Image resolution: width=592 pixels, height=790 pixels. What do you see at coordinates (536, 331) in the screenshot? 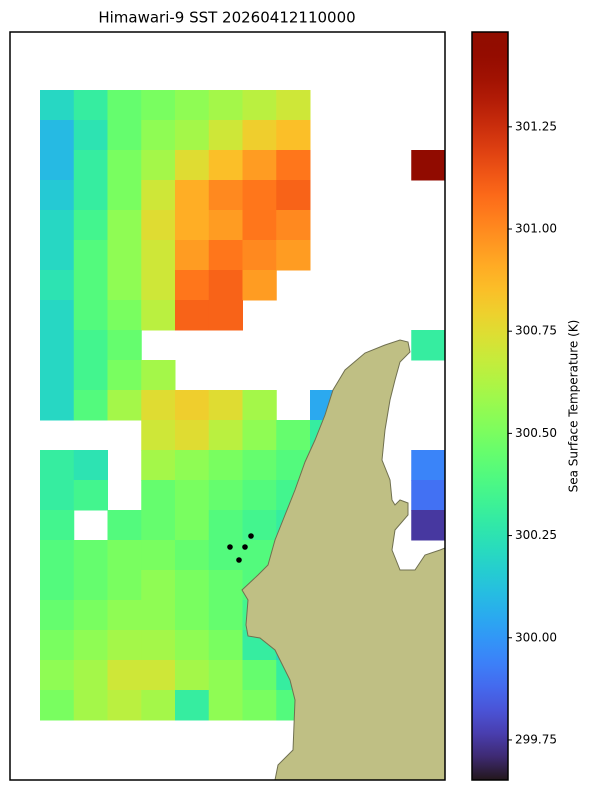
I see `colorbar-tick-label: 300.75` at bounding box center [536, 331].